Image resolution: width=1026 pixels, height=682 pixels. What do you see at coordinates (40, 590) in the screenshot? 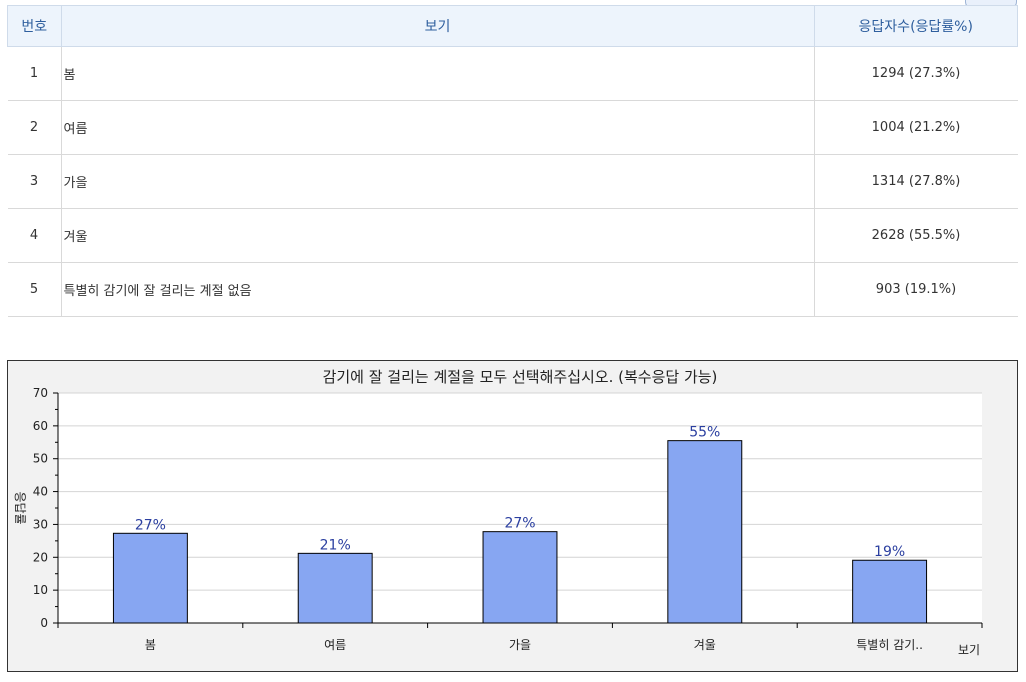
I see `y-tick-label: 10` at bounding box center [40, 590].